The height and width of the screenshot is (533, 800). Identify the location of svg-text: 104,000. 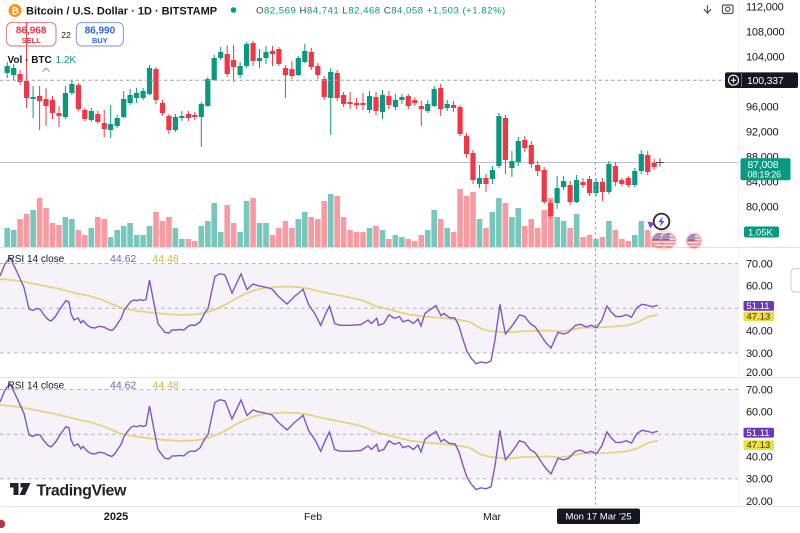
(765, 58).